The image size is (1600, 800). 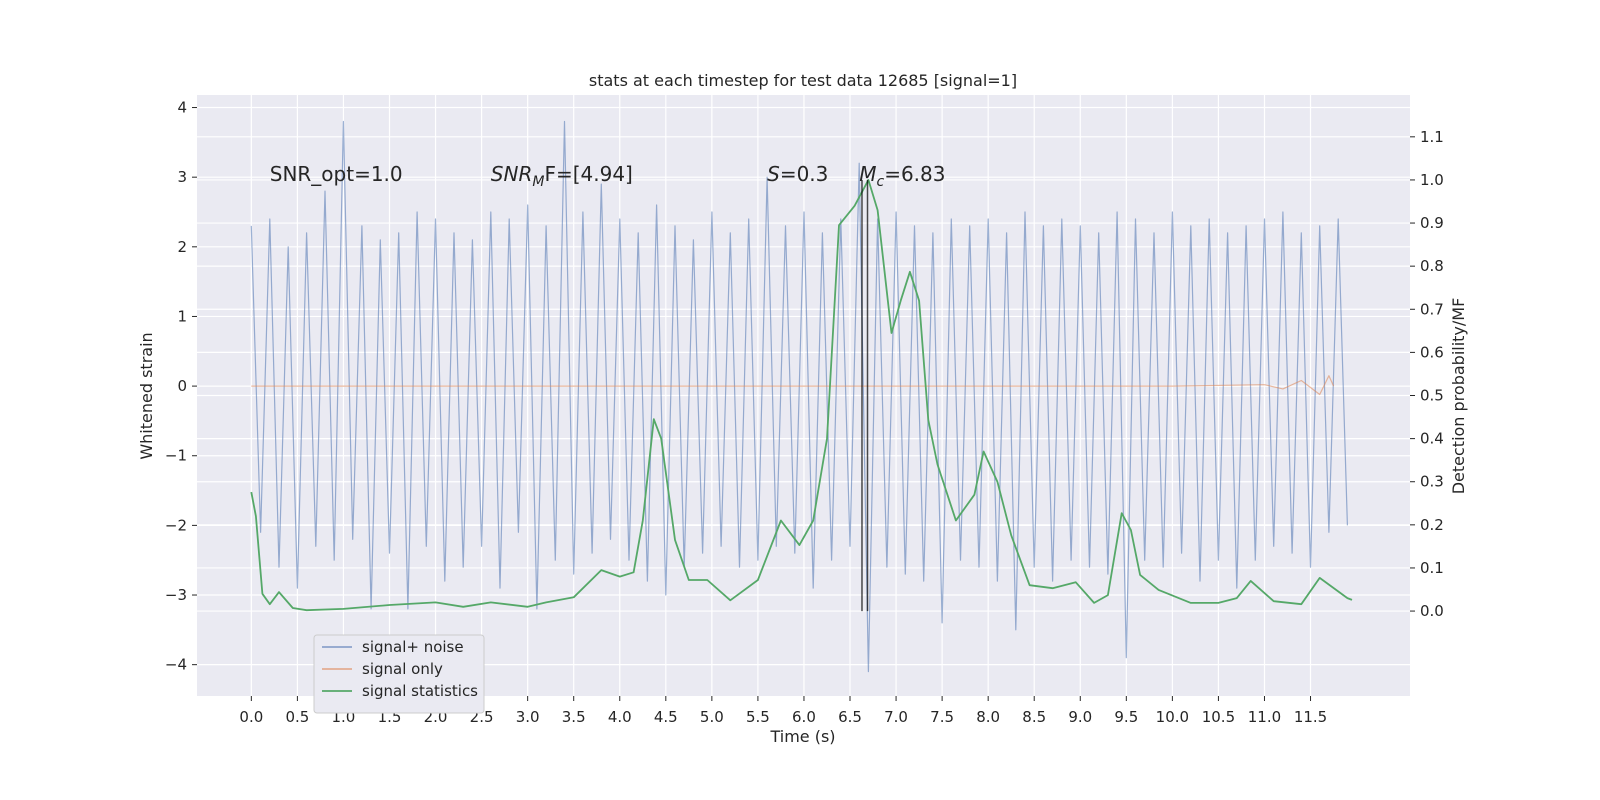 I want to click on annotation-part: c, so click(x=880, y=182).